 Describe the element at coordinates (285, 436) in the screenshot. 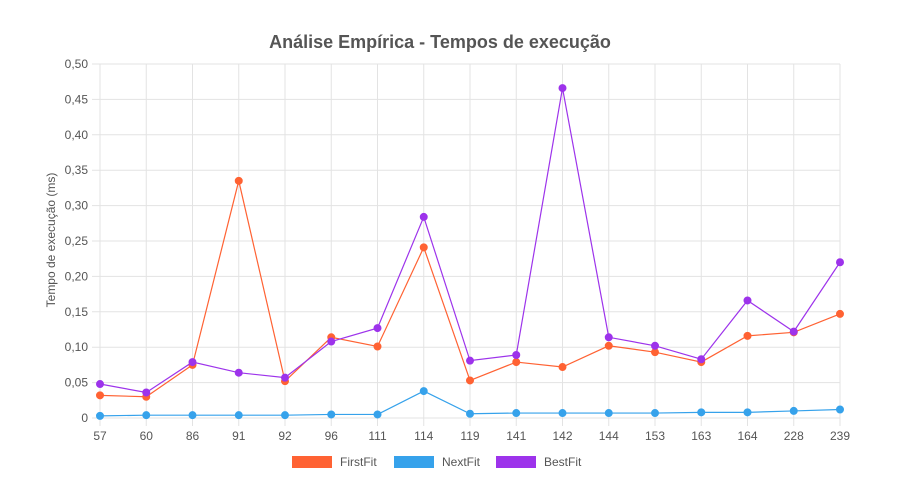

I see `x-tick-label: 92` at that location.